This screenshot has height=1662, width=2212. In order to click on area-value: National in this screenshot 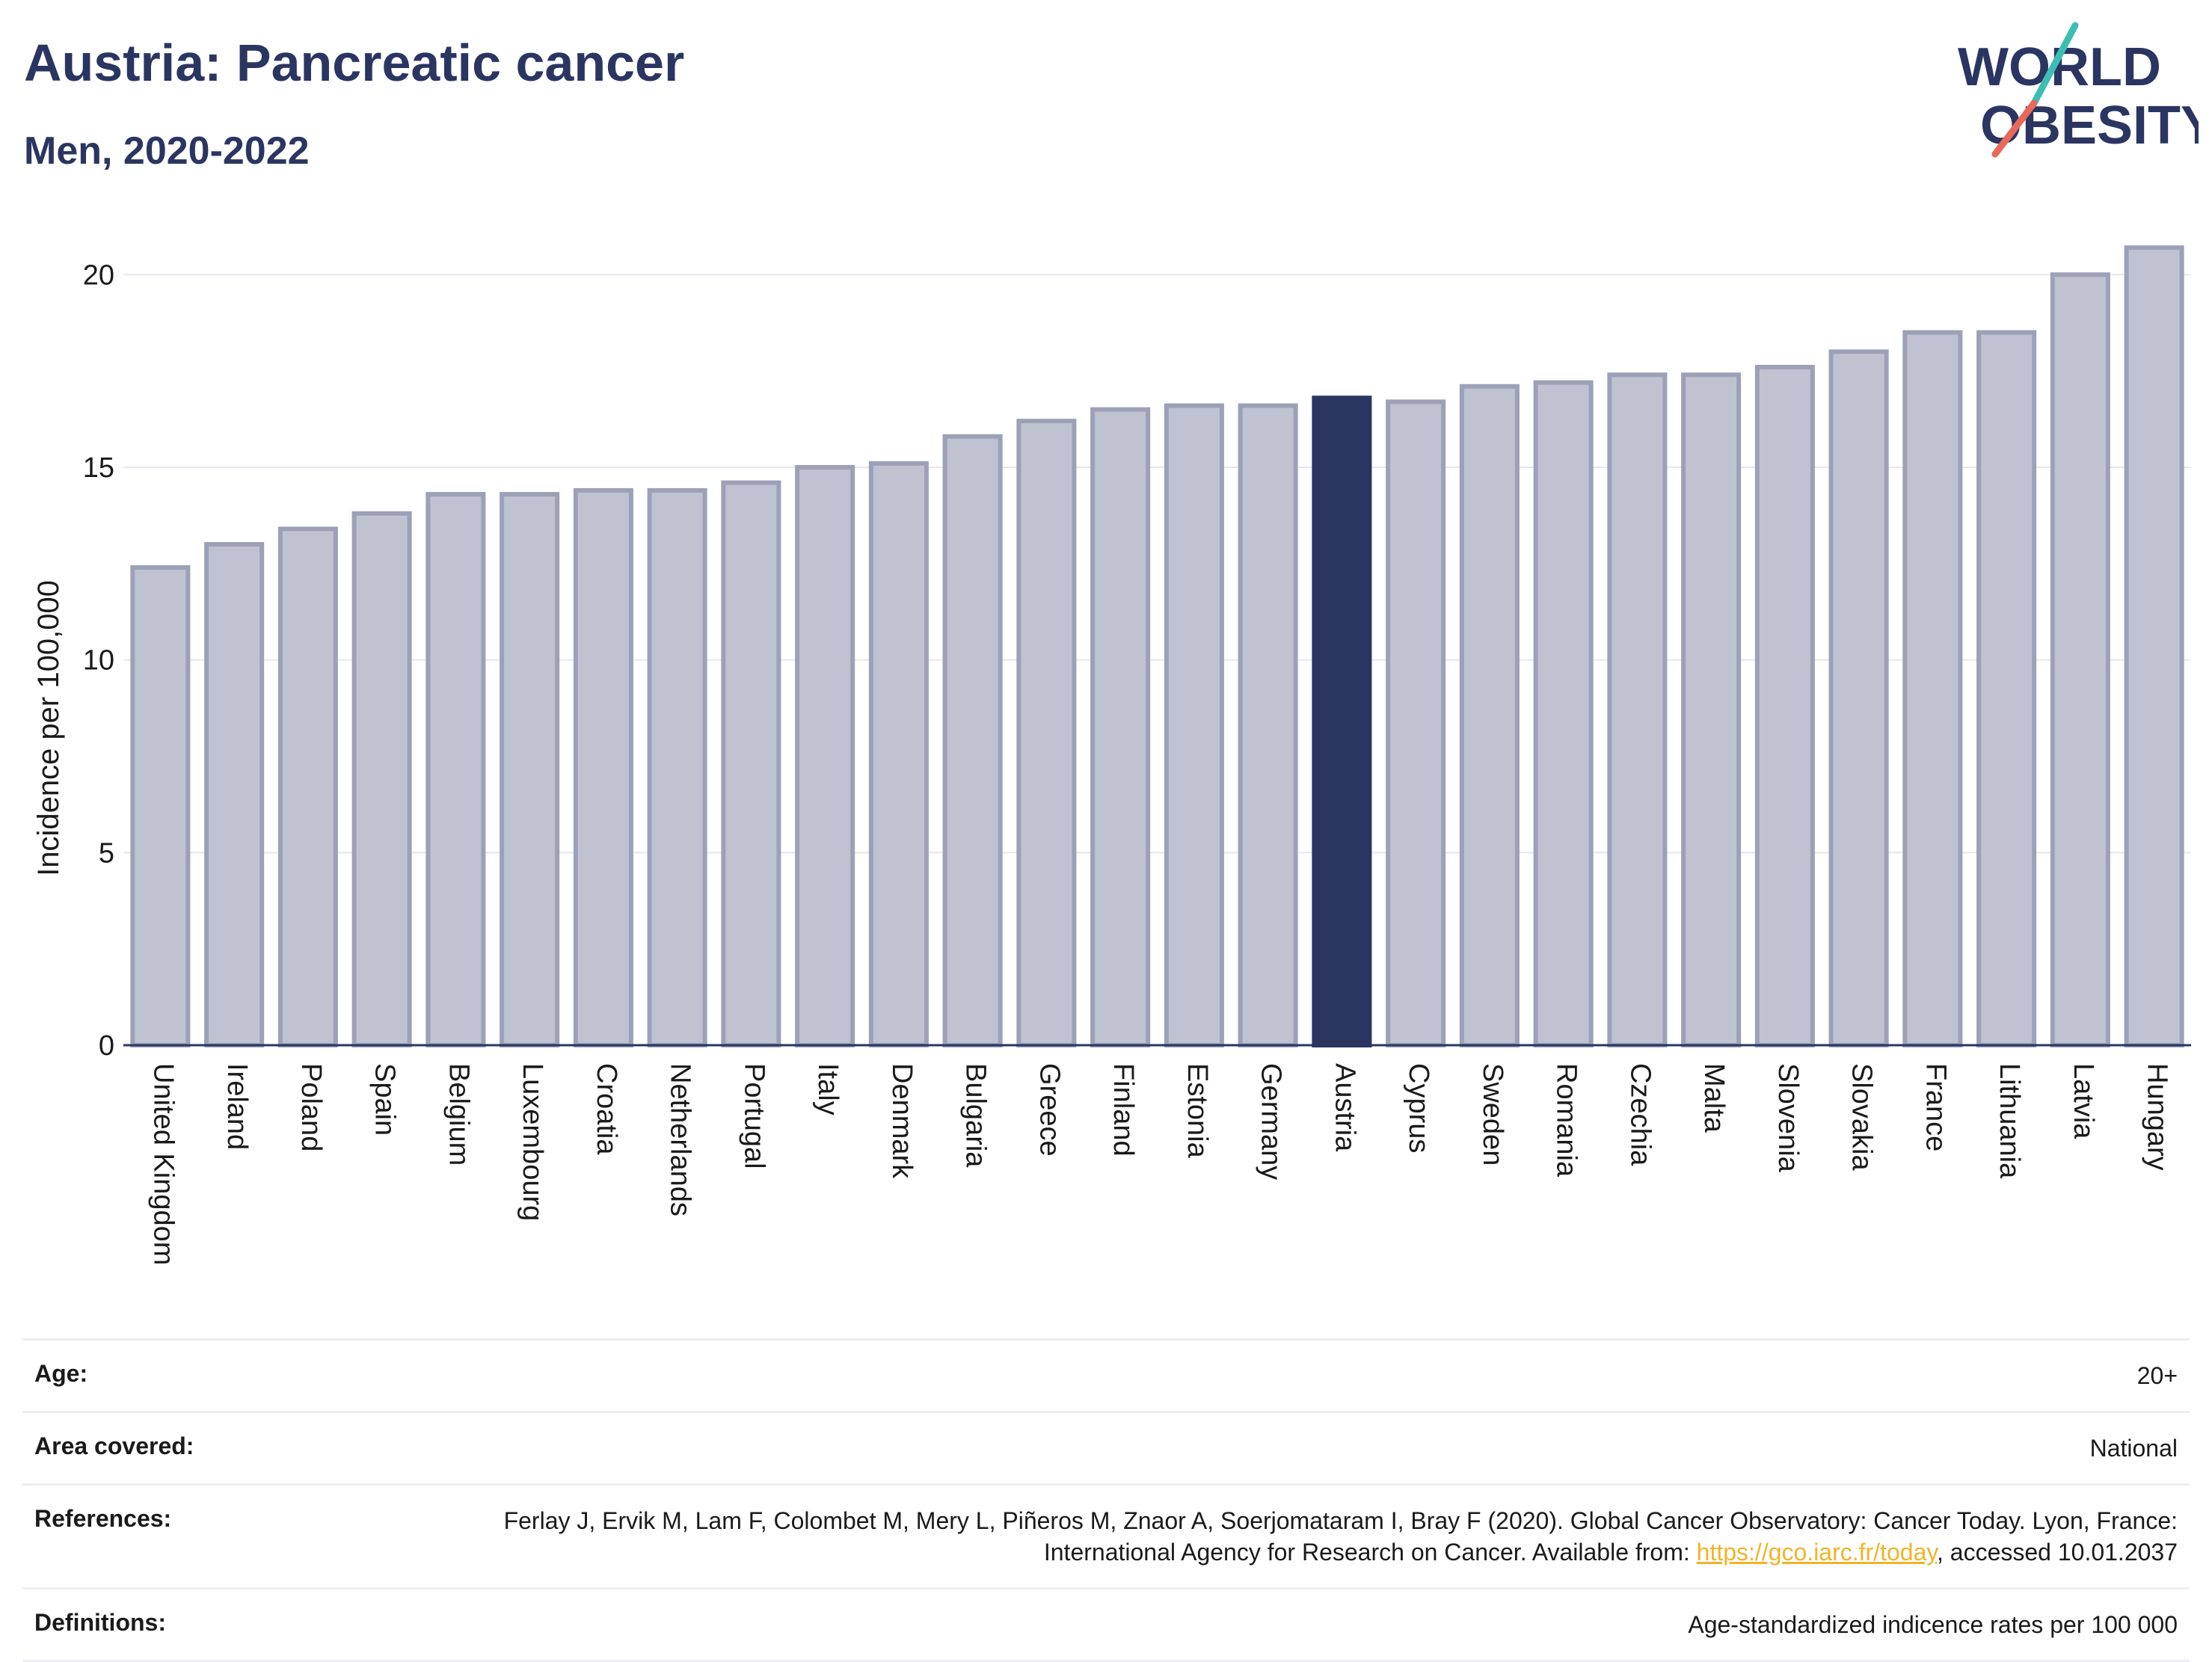, I will do `click(2133, 1448)`.